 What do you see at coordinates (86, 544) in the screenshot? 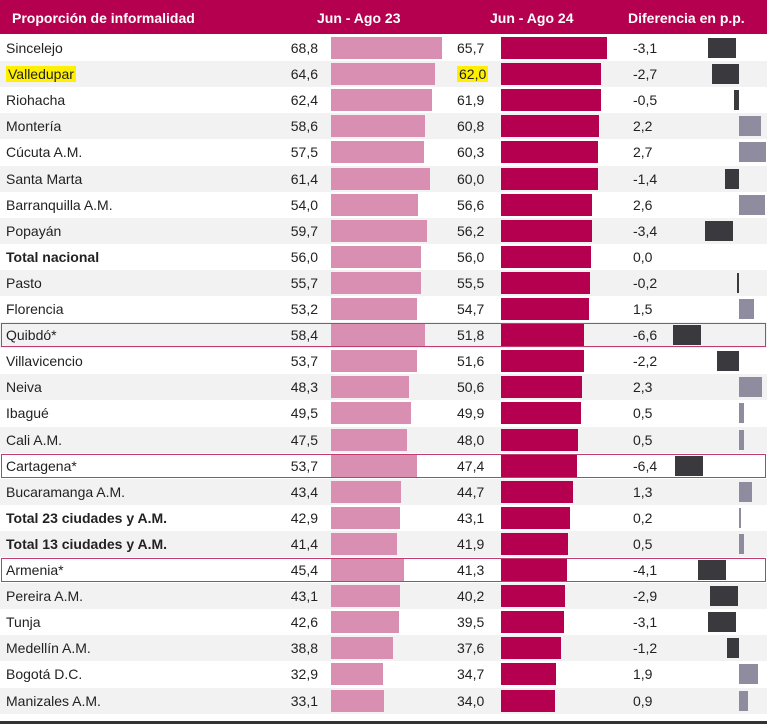
I see `city-label: Total 13 ciudades y A.M.` at bounding box center [86, 544].